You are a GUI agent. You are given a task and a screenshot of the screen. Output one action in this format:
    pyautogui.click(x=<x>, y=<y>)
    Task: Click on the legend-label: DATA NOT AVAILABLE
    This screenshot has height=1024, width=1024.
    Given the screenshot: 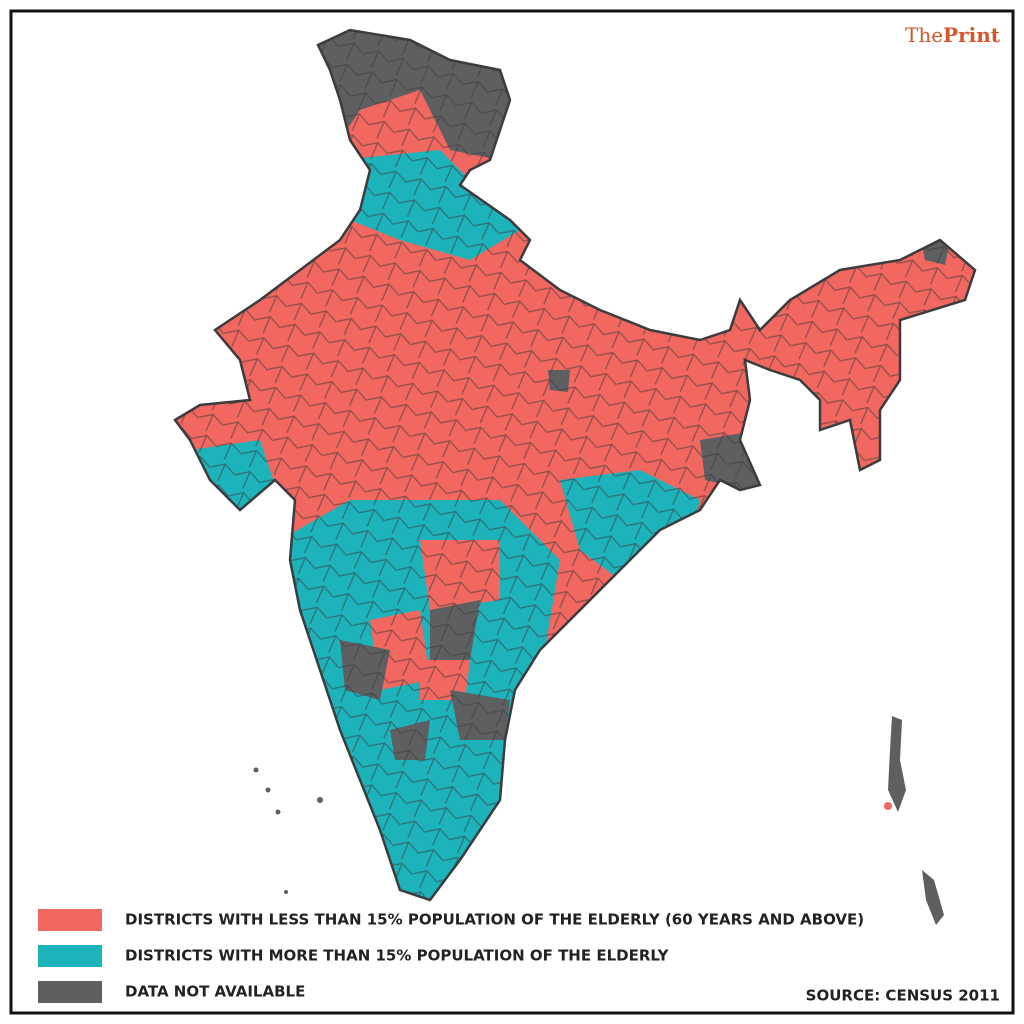 What is the action you would take?
    pyautogui.click(x=215, y=992)
    